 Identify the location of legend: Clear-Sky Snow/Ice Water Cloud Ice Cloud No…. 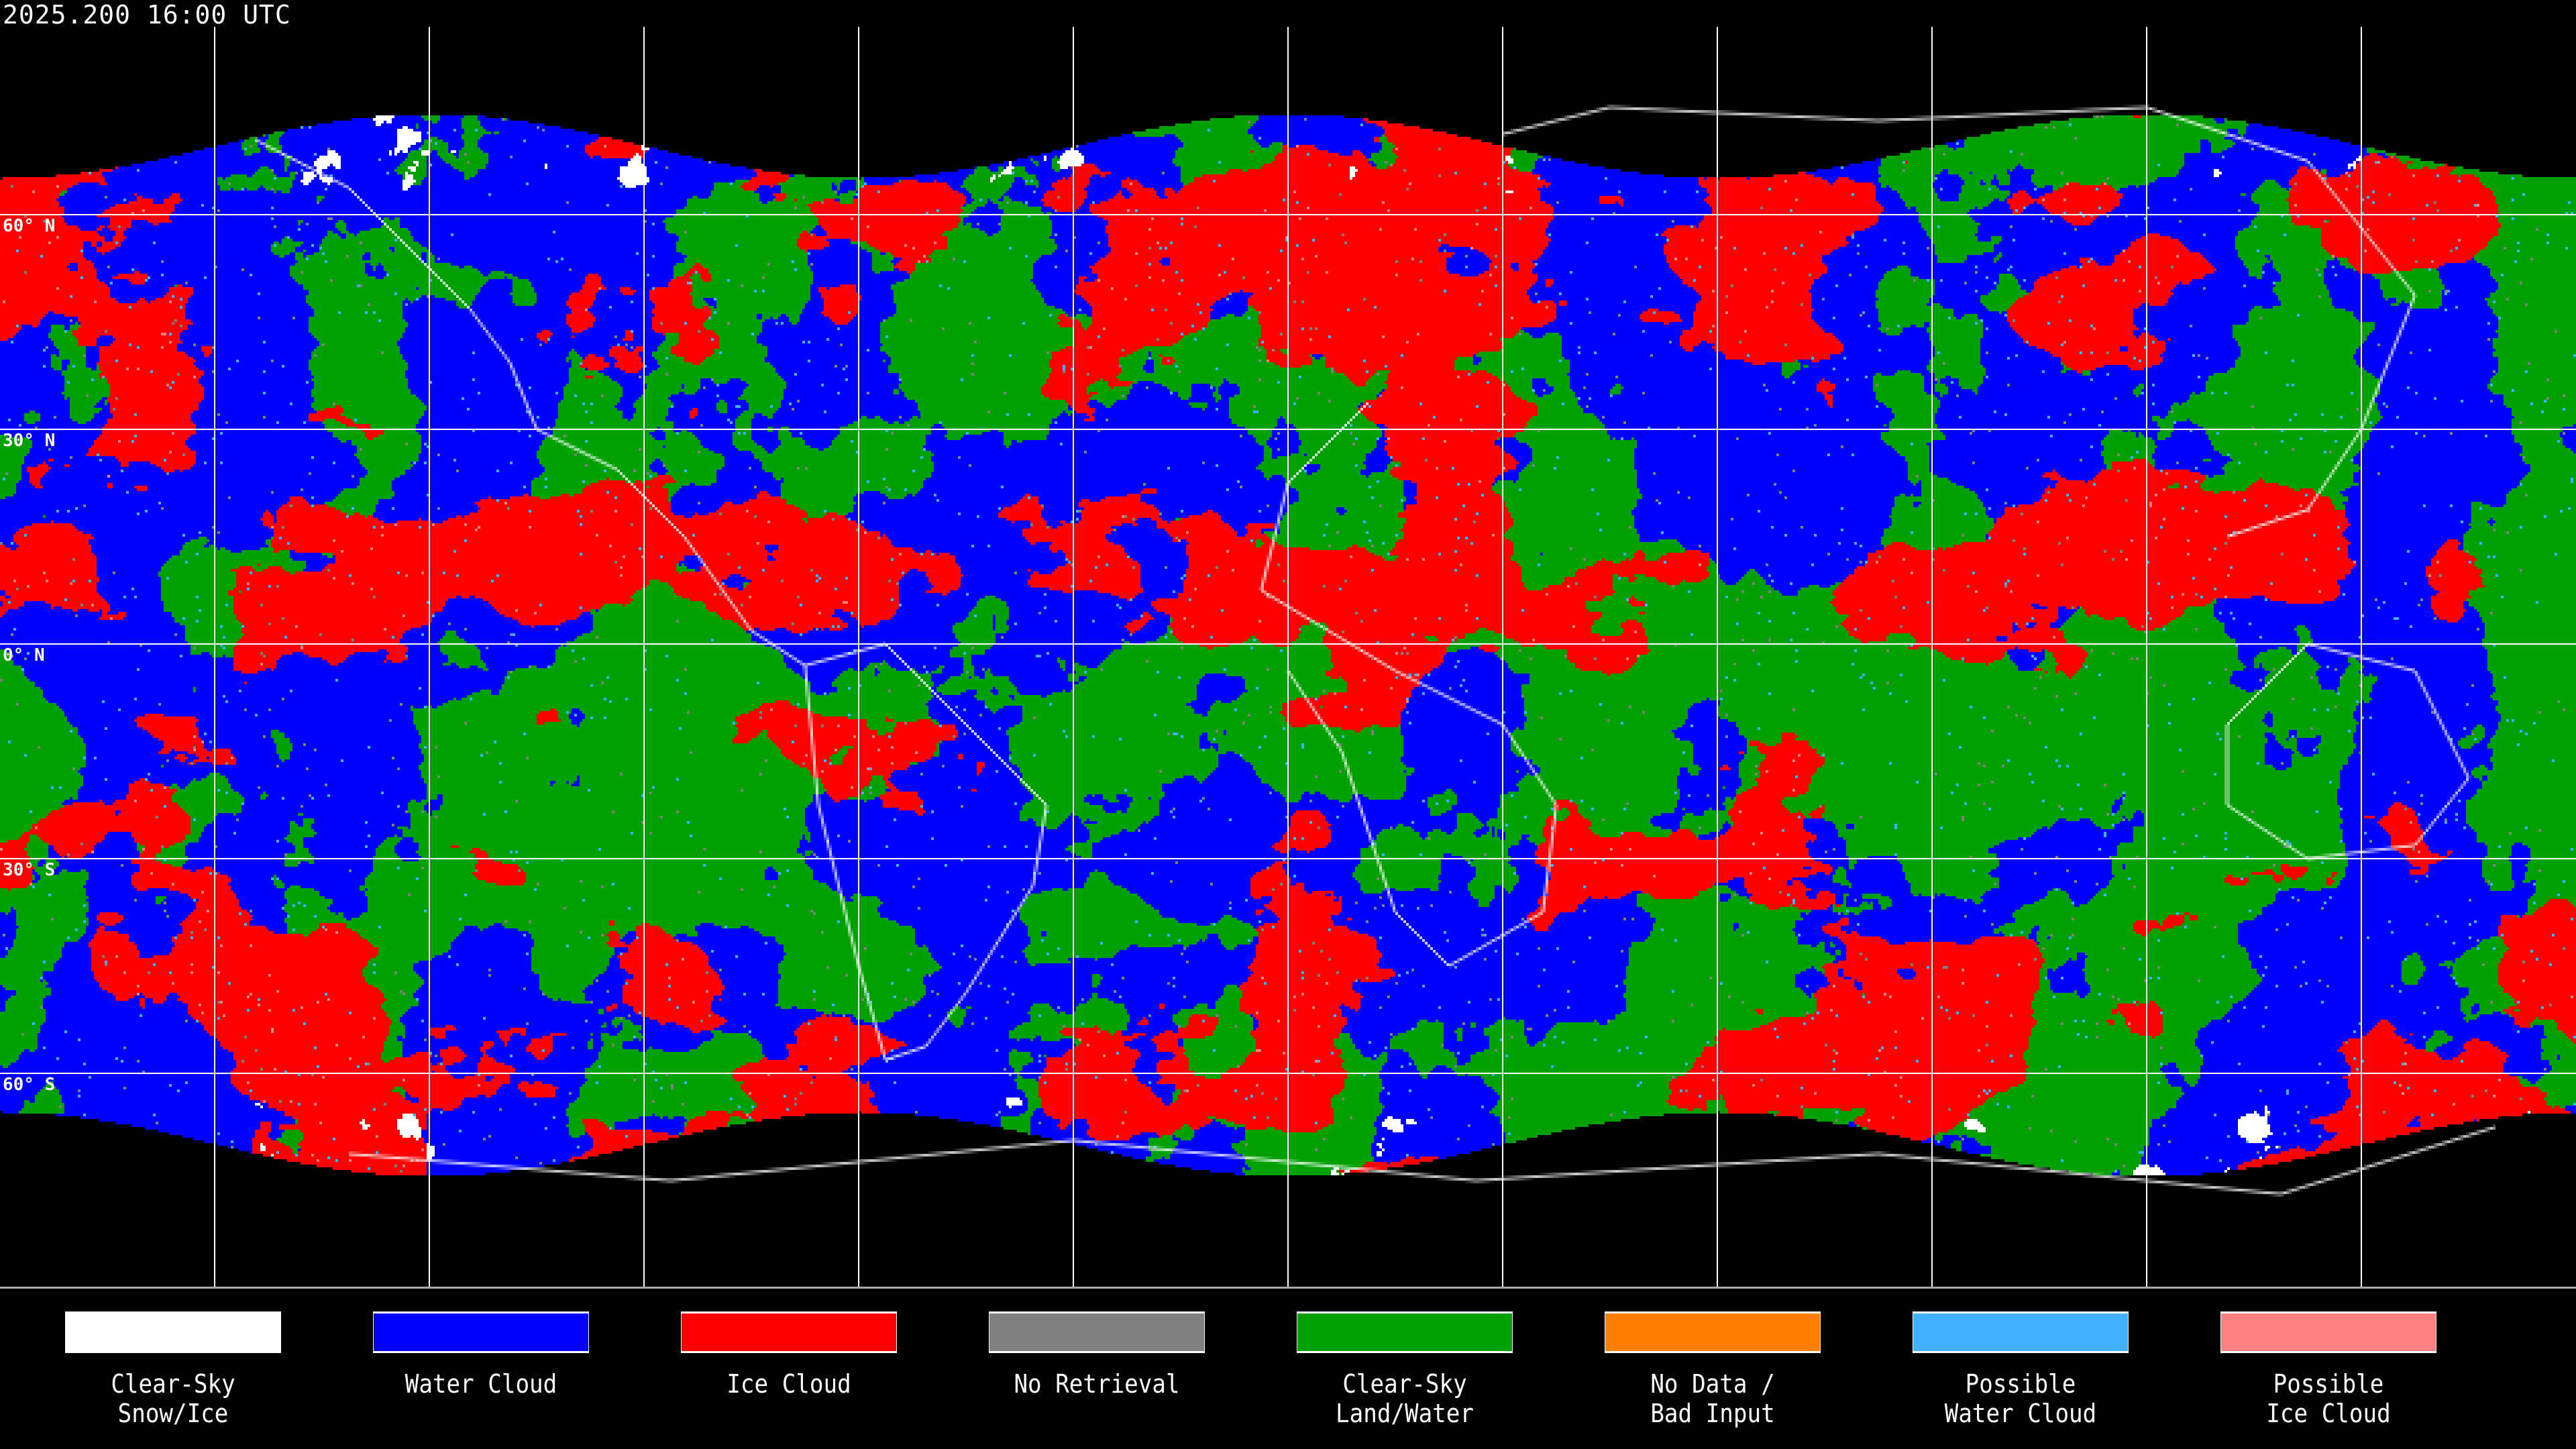
(1288, 1378).